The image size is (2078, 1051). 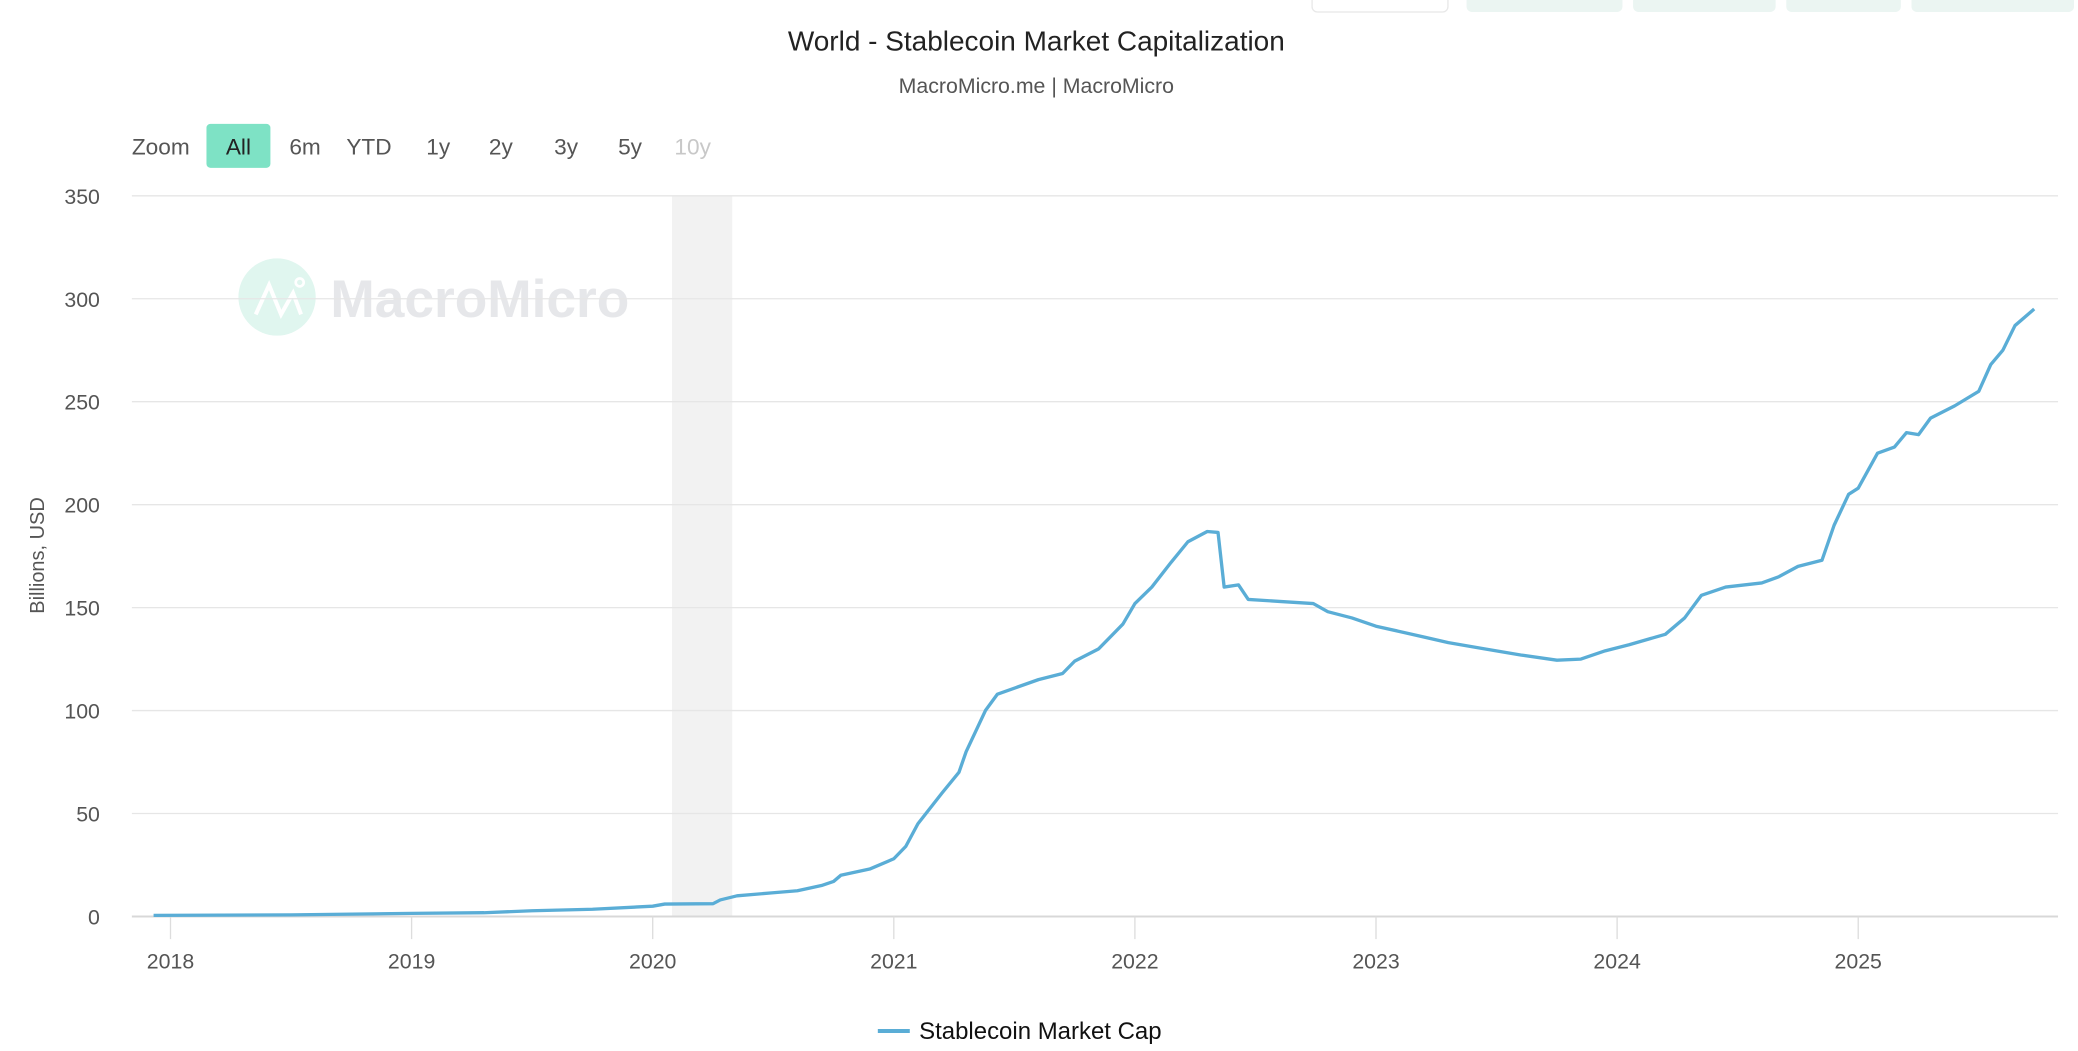 I want to click on logo-chart-glyph, so click(x=278, y=299).